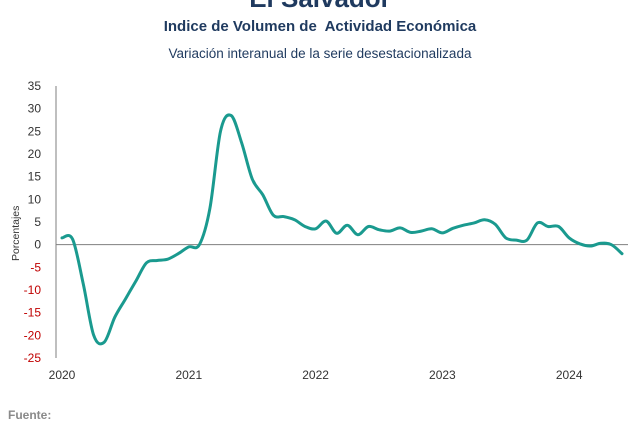  I want to click on y-tick-label: 30, so click(35, 109).